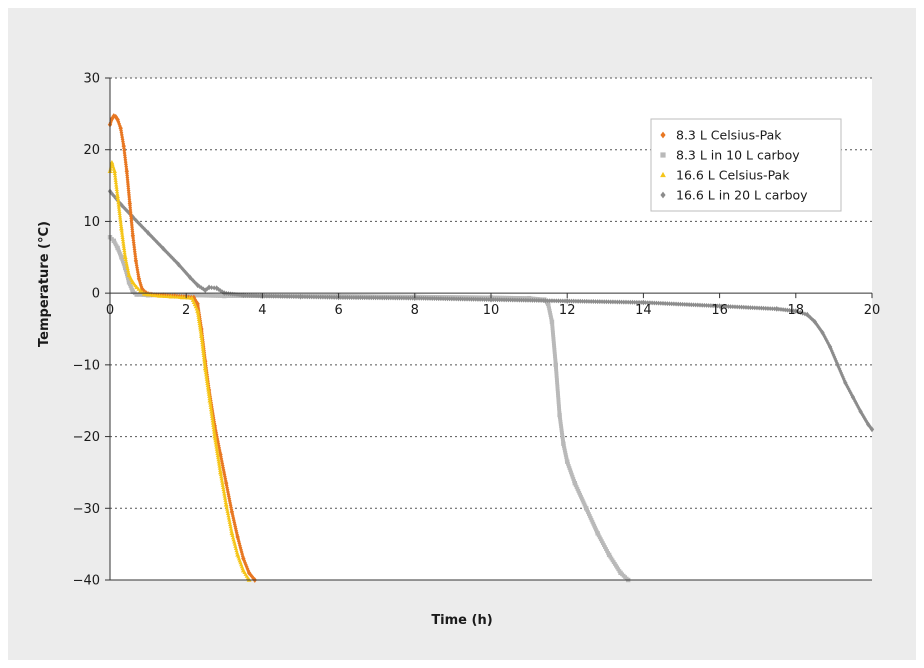  Describe the element at coordinates (91, 79) in the screenshot. I see `y-tick-label: 30` at that location.